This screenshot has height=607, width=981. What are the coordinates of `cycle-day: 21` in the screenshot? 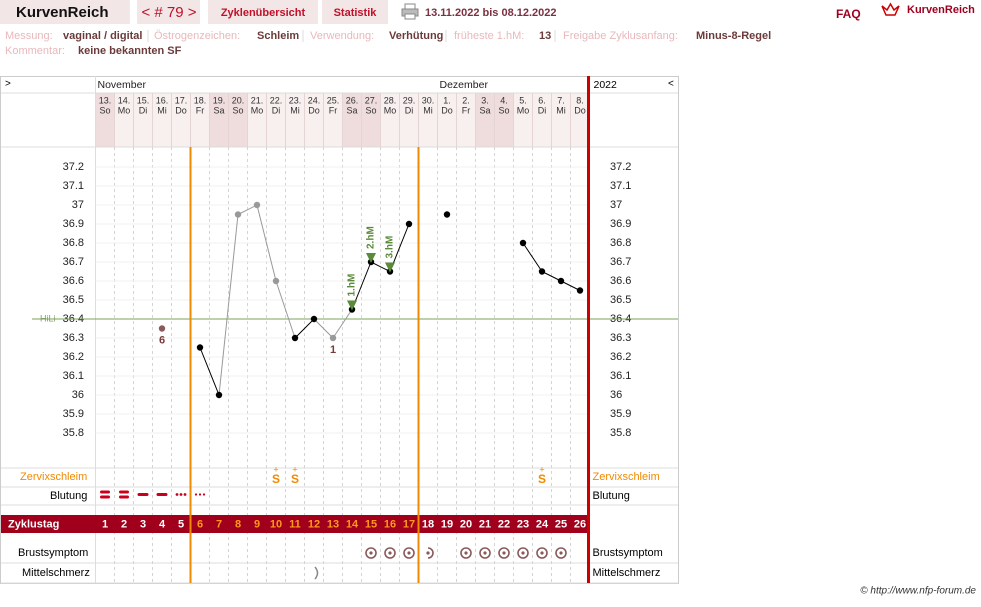 It's located at (485, 524).